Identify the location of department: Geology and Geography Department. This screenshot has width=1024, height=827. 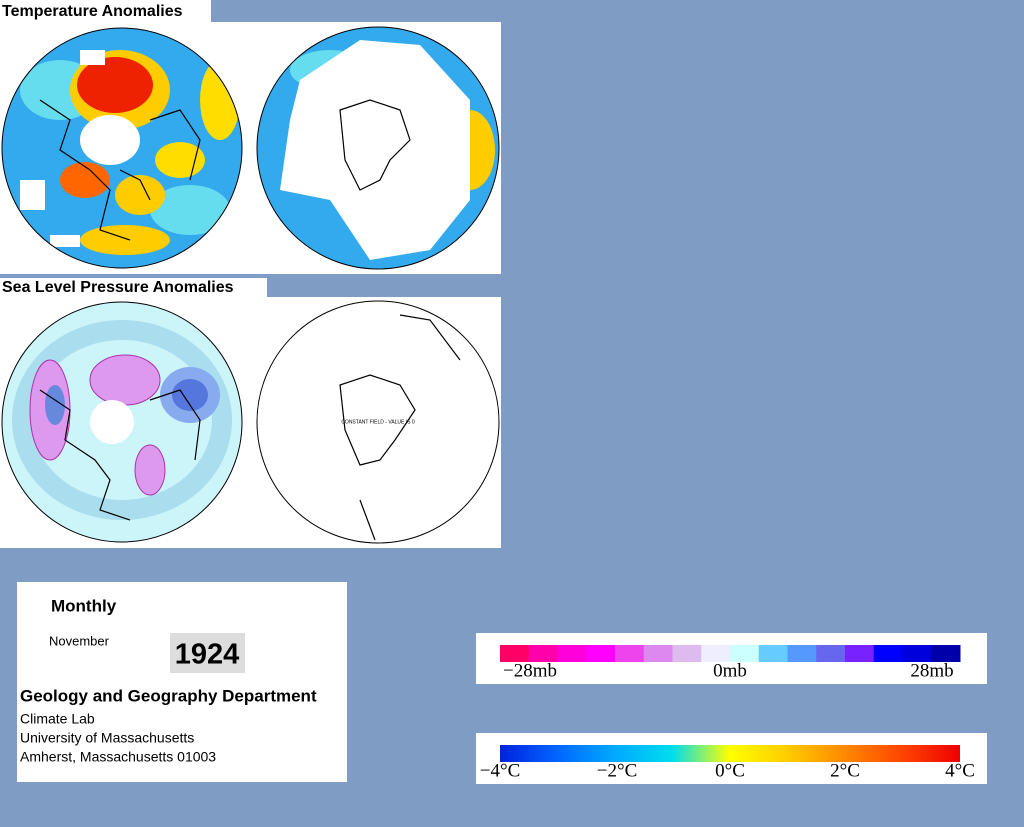
(168, 695).